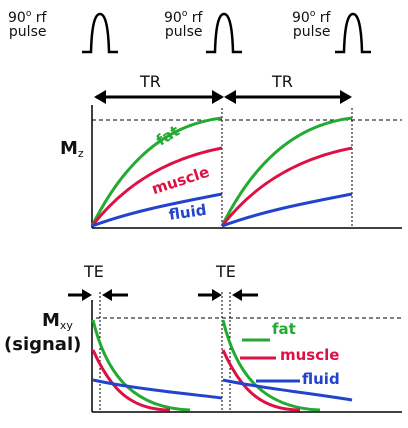  What do you see at coordinates (284, 329) in the screenshot?
I see `mxy-fat-label: fat` at bounding box center [284, 329].